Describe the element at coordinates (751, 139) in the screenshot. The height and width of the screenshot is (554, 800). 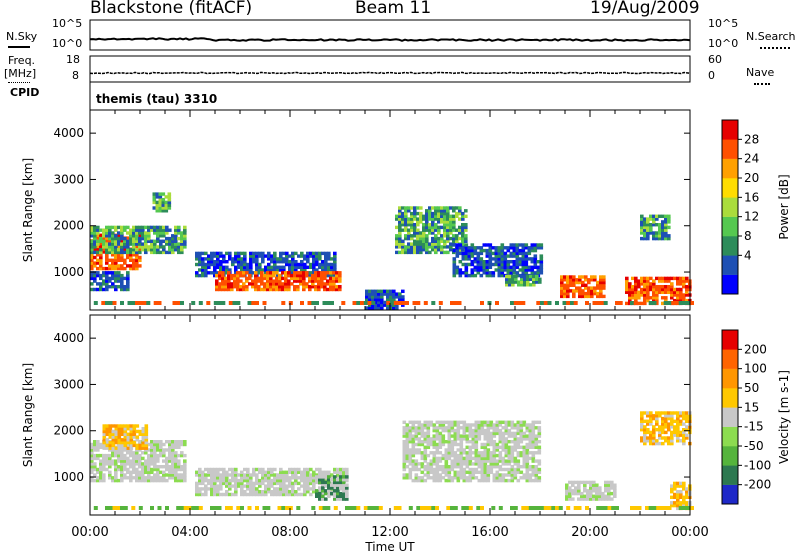
I see `colorbar-tick-label: 28` at that location.